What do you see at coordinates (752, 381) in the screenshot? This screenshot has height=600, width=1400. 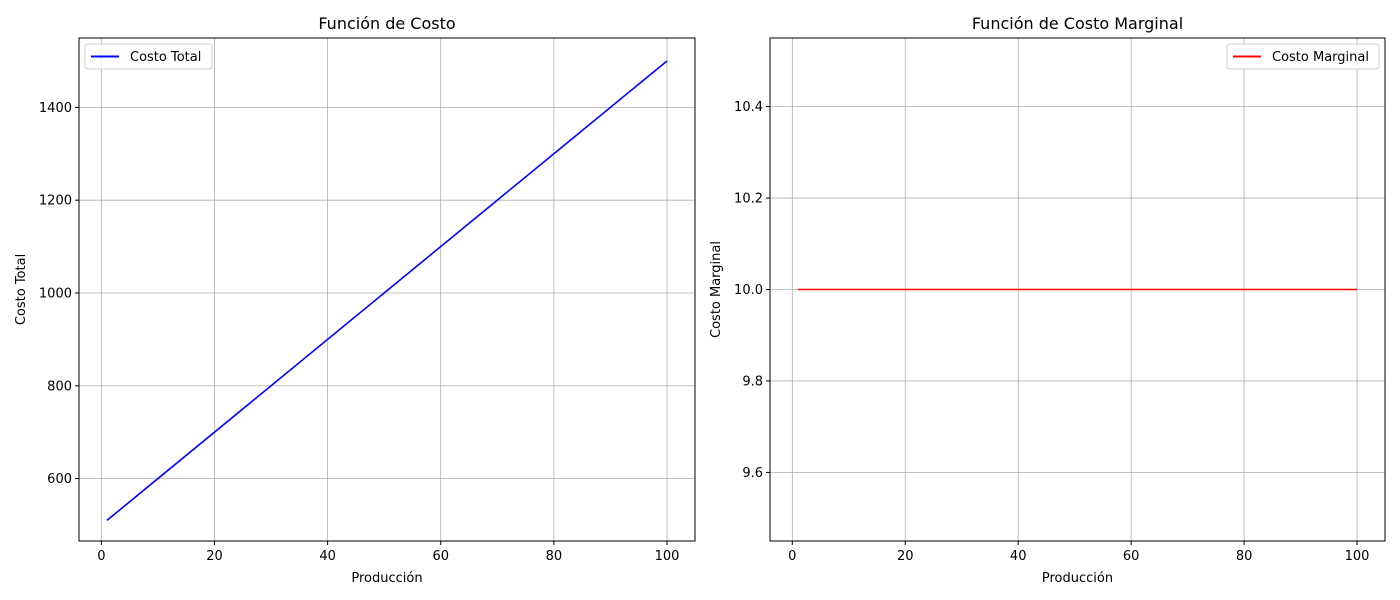 I see `y-tick-label: 9.8` at bounding box center [752, 381].